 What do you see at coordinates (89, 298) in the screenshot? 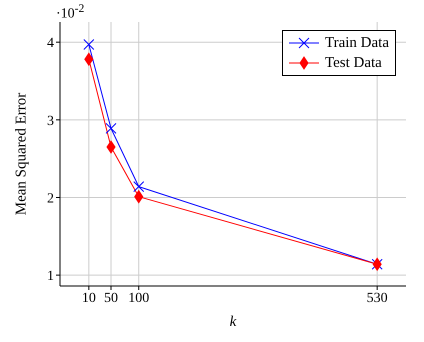
I see `x-tick-label: 10` at bounding box center [89, 298].